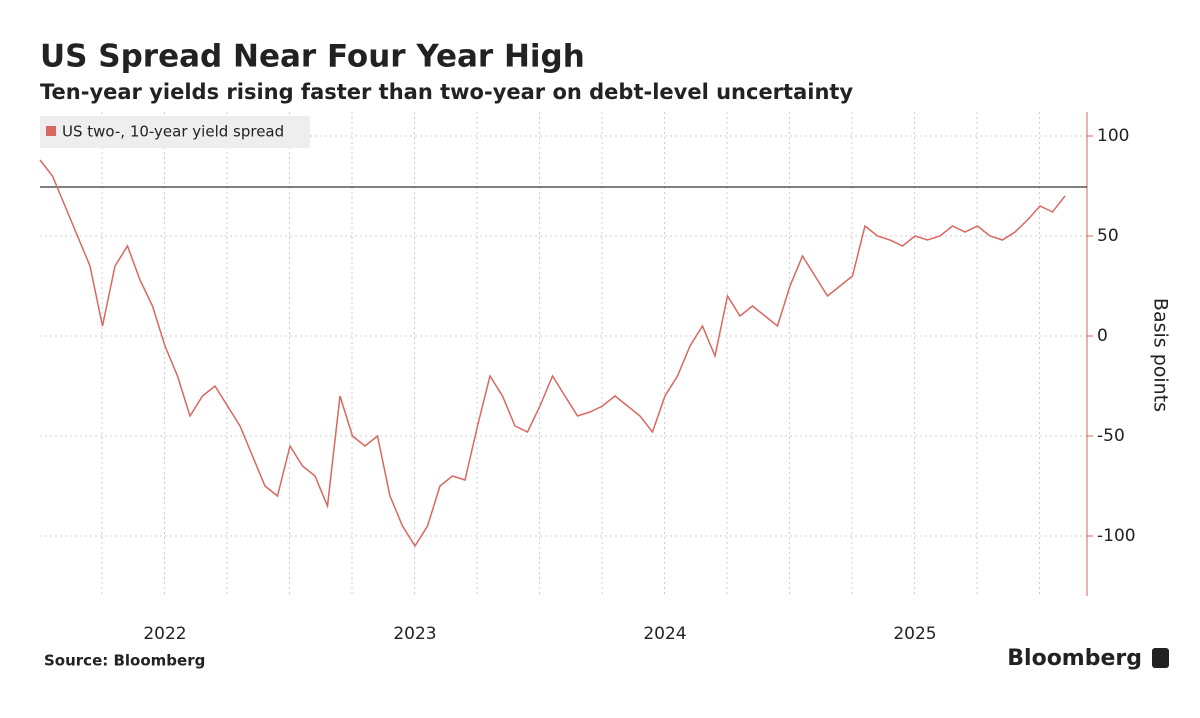  I want to click on x-tick-label: 2024, so click(664, 634).